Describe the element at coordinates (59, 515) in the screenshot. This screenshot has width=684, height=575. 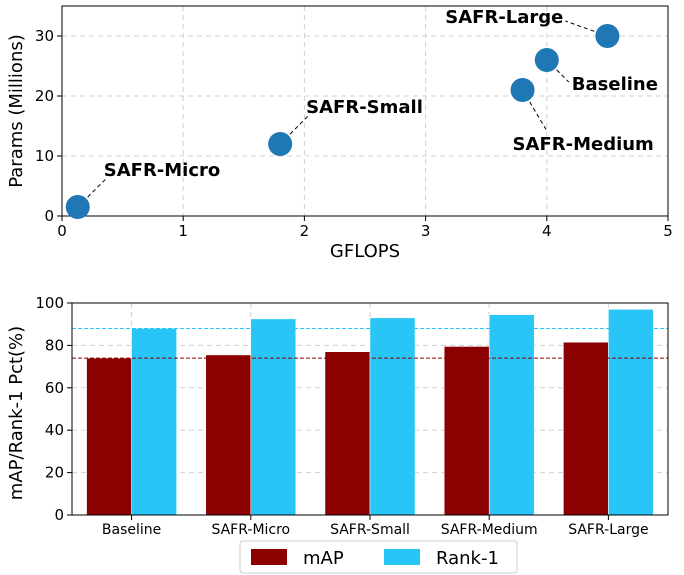
I see `bar-y-tick-label: 0` at that location.